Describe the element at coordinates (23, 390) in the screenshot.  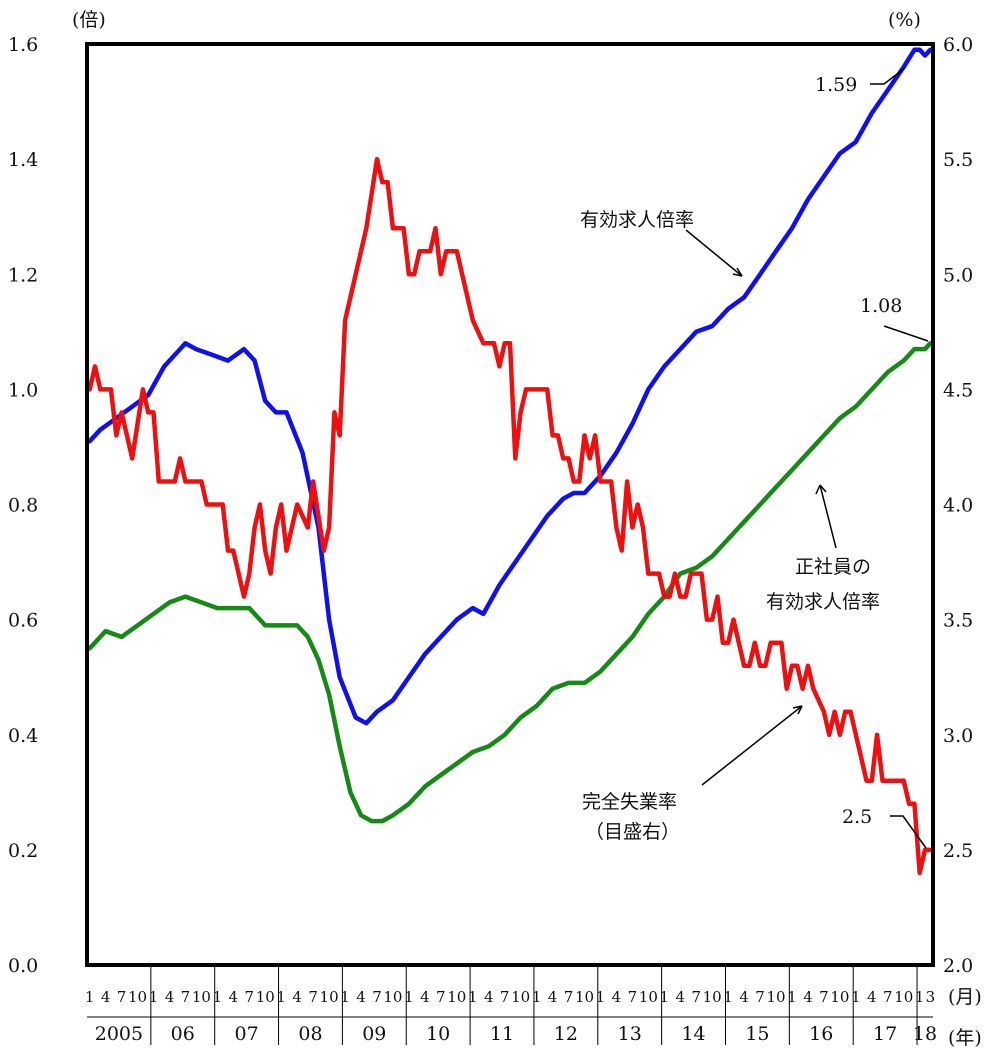
I see `left-tick-label: 1.0` at that location.